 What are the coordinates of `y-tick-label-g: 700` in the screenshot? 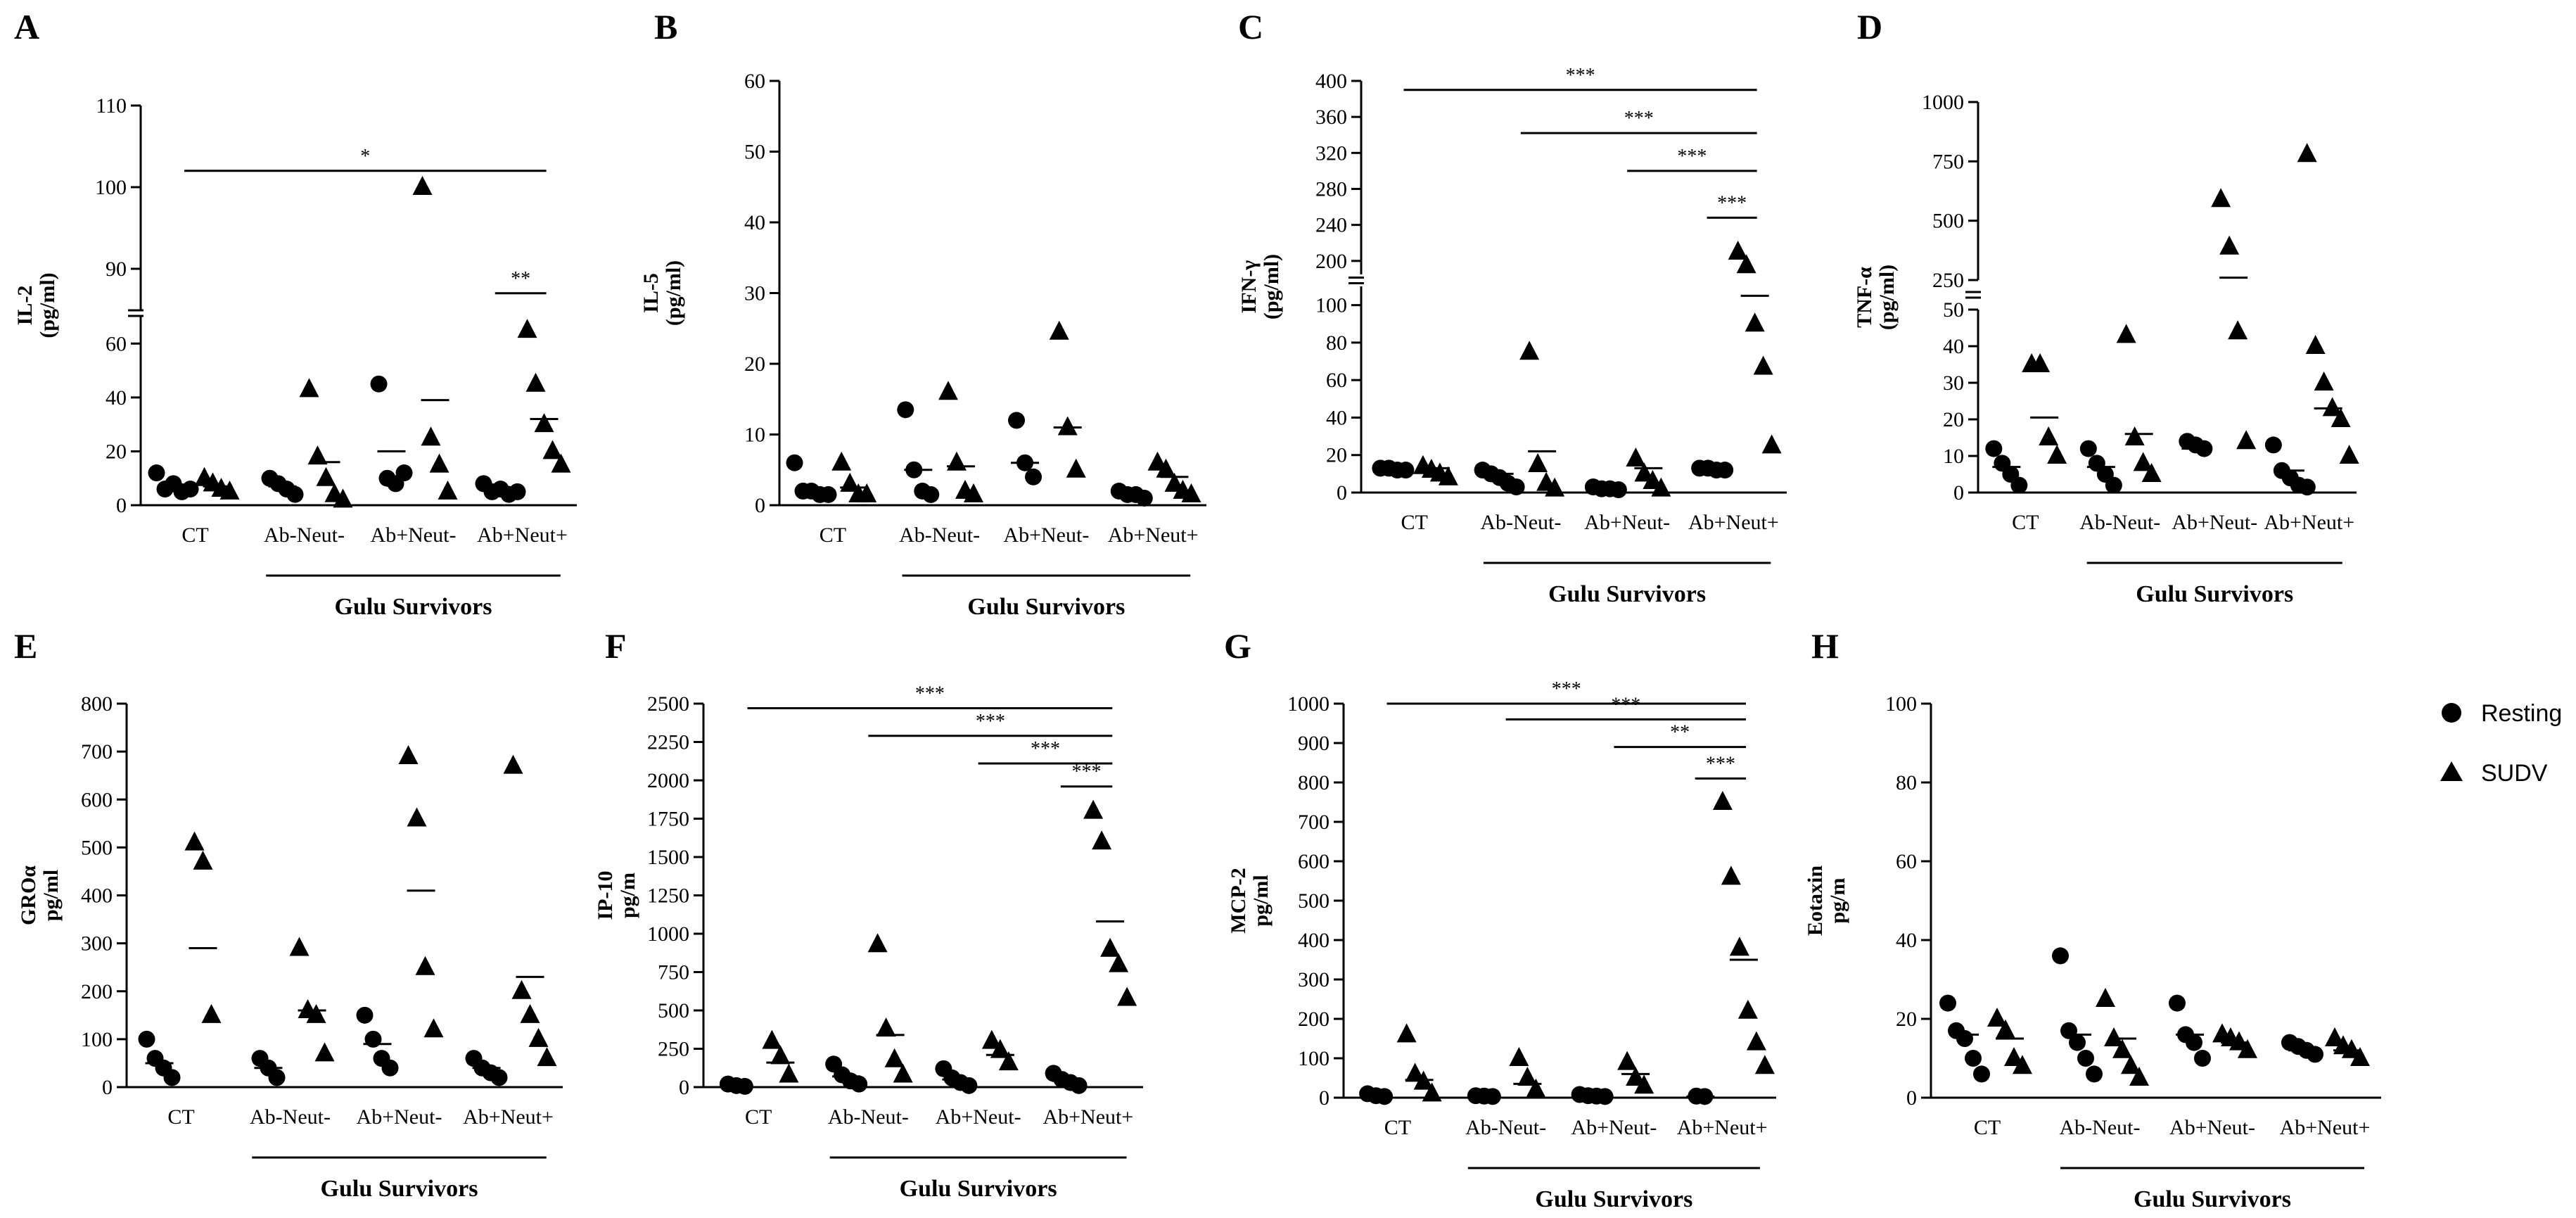 It's located at (1314, 822).